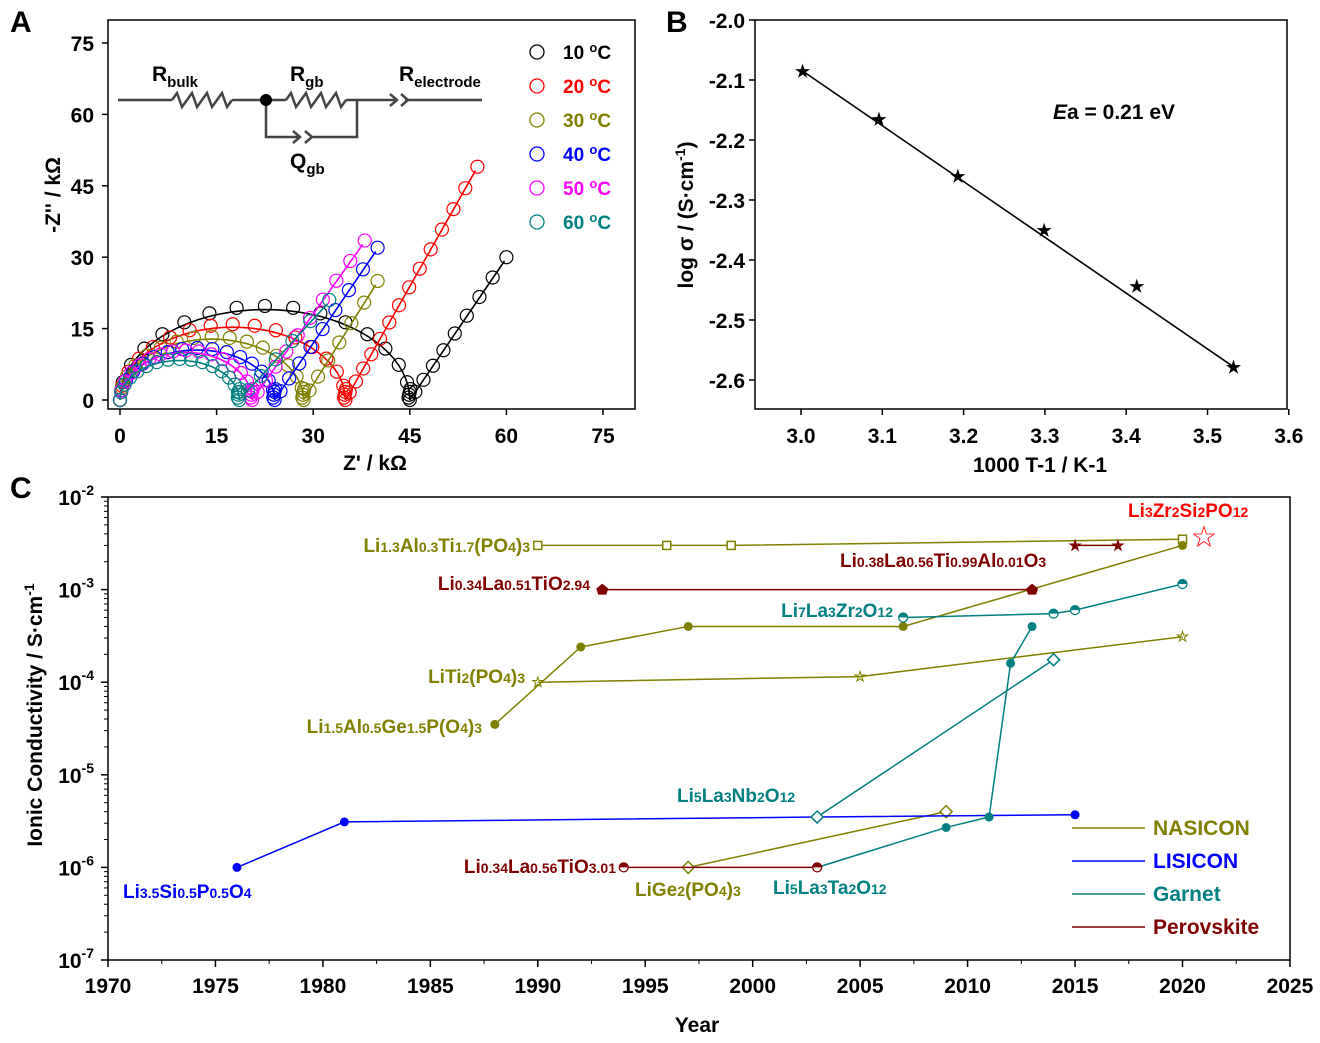 The height and width of the screenshot is (1043, 1320). Describe the element at coordinates (727, 261) in the screenshot. I see `y-tick-label: -2.4` at that location.